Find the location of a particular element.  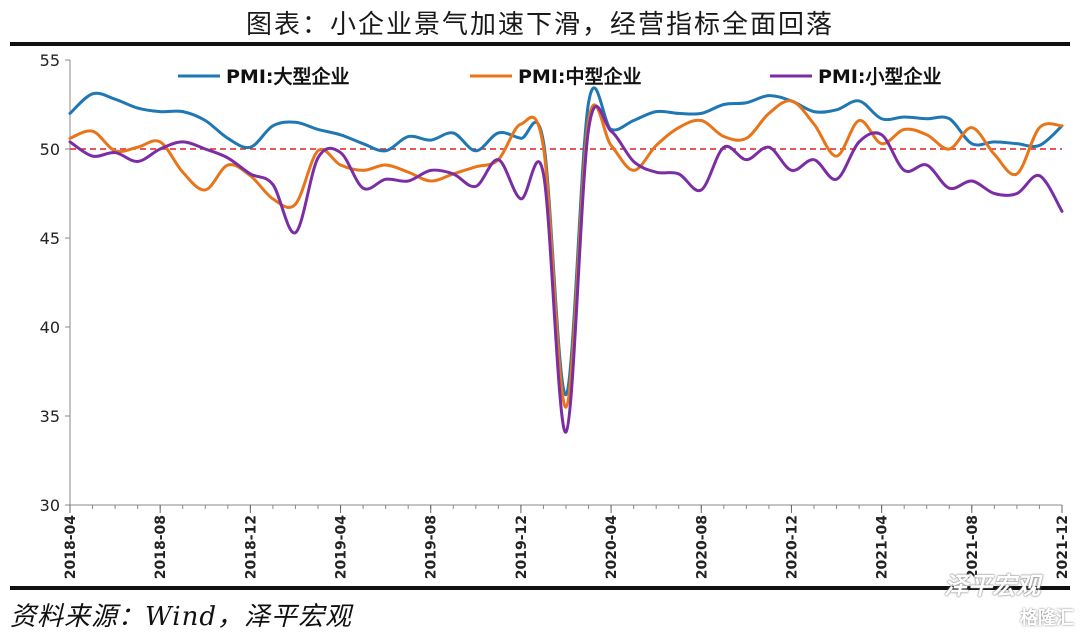

chart-title: 图表：小企业景气加速下滑，经营指标全面回落 is located at coordinates (539, 25).